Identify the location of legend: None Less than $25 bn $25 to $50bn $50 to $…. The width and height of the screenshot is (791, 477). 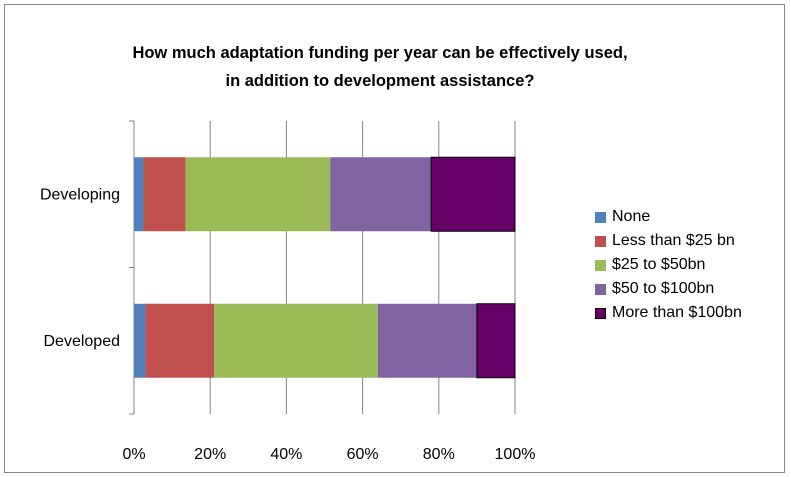
(668, 265).